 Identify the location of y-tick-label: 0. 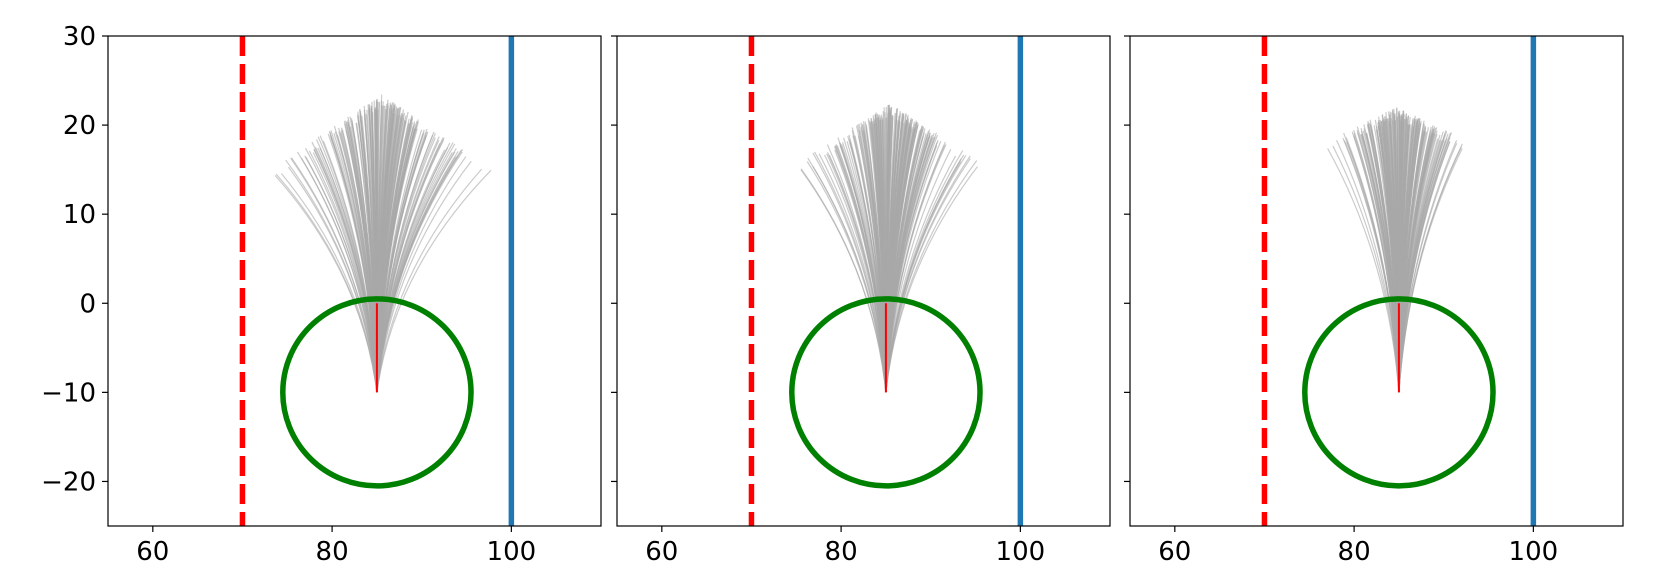
(87, 304).